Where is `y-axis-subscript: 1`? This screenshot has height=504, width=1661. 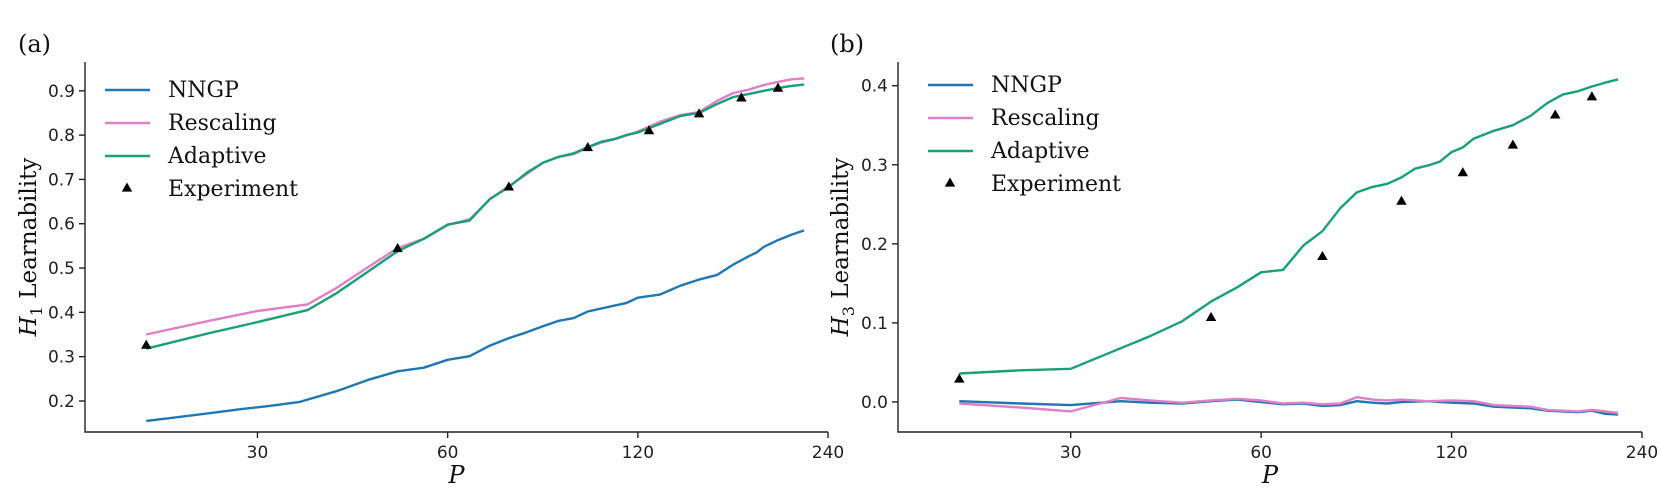 y-axis-subscript: 1 is located at coordinates (36, 311).